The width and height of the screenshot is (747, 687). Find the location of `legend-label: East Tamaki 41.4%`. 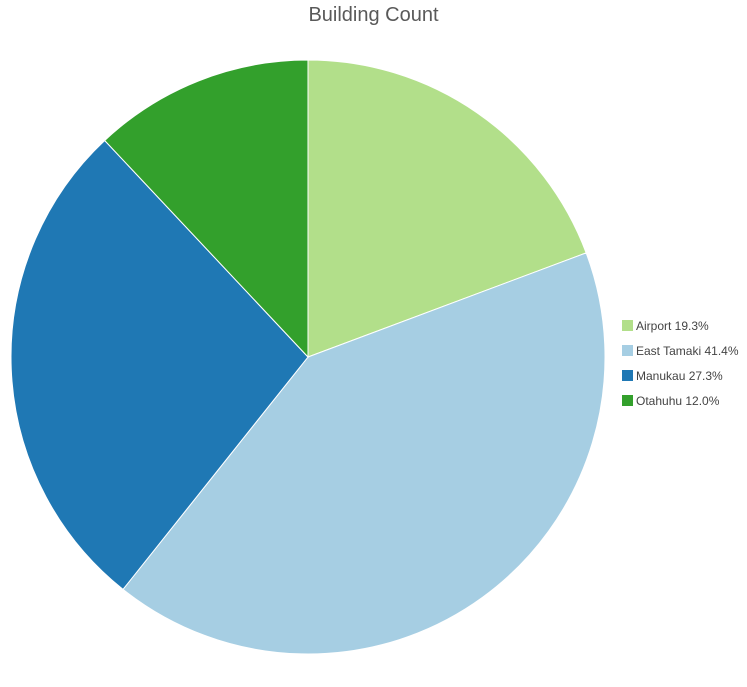

legend-label: East Tamaki 41.4% is located at coordinates (687, 350).